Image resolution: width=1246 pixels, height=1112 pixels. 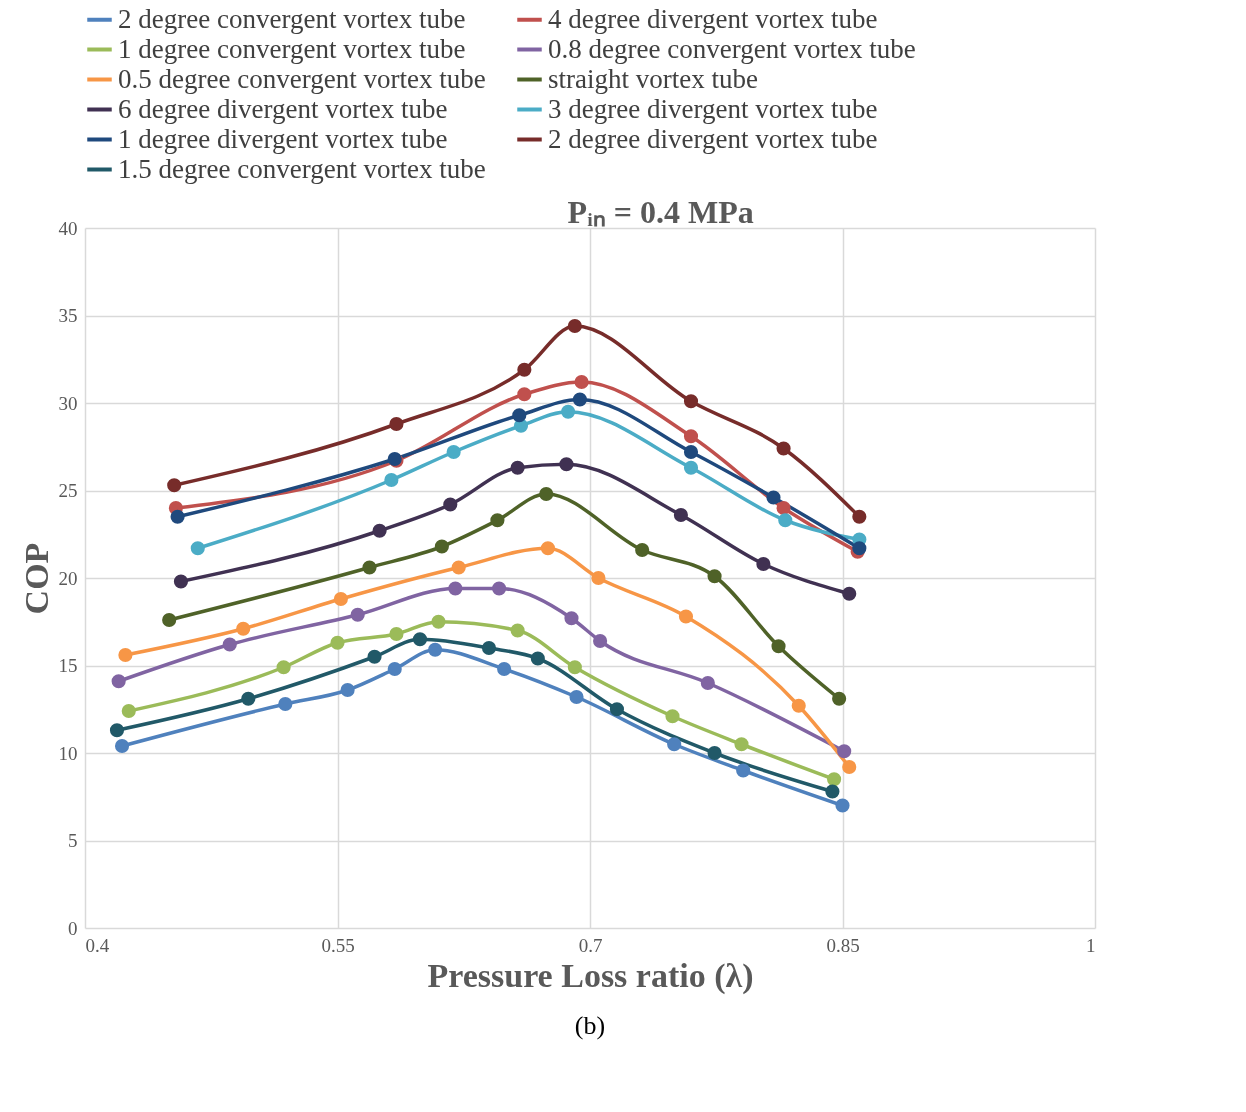 What do you see at coordinates (68, 753) in the screenshot?
I see `y-tick-label: 10` at bounding box center [68, 753].